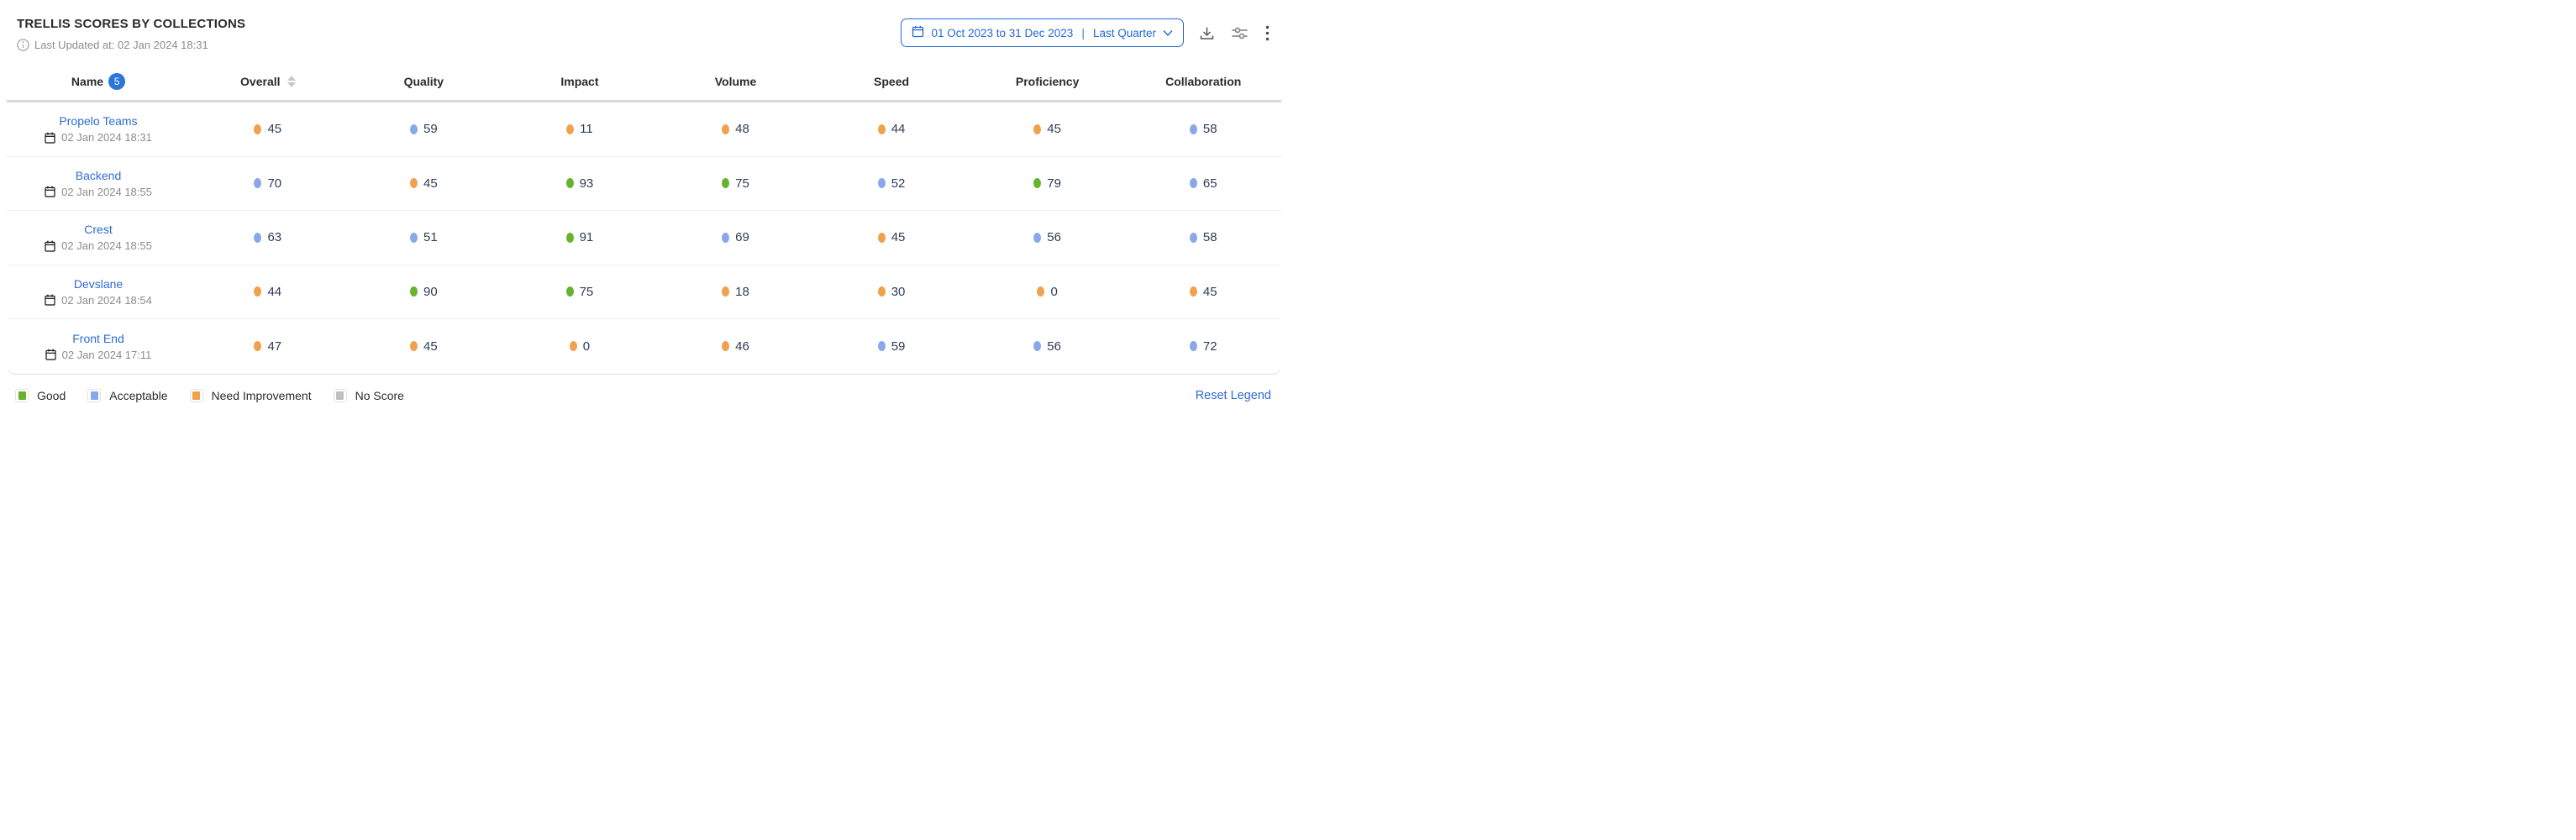 The width and height of the screenshot is (2576, 840). What do you see at coordinates (1209, 237) in the screenshot?
I see `score-value: 58` at bounding box center [1209, 237].